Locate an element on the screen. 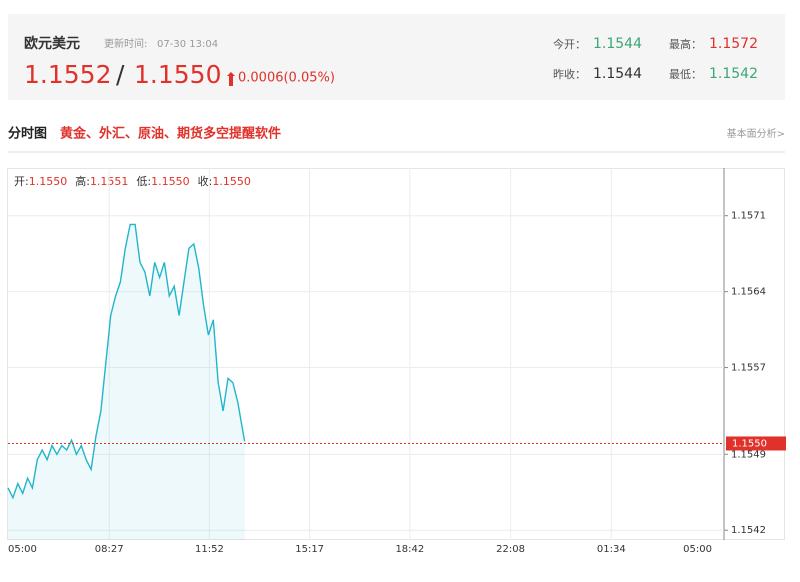  stat-value: 1.1542 is located at coordinates (733, 74).